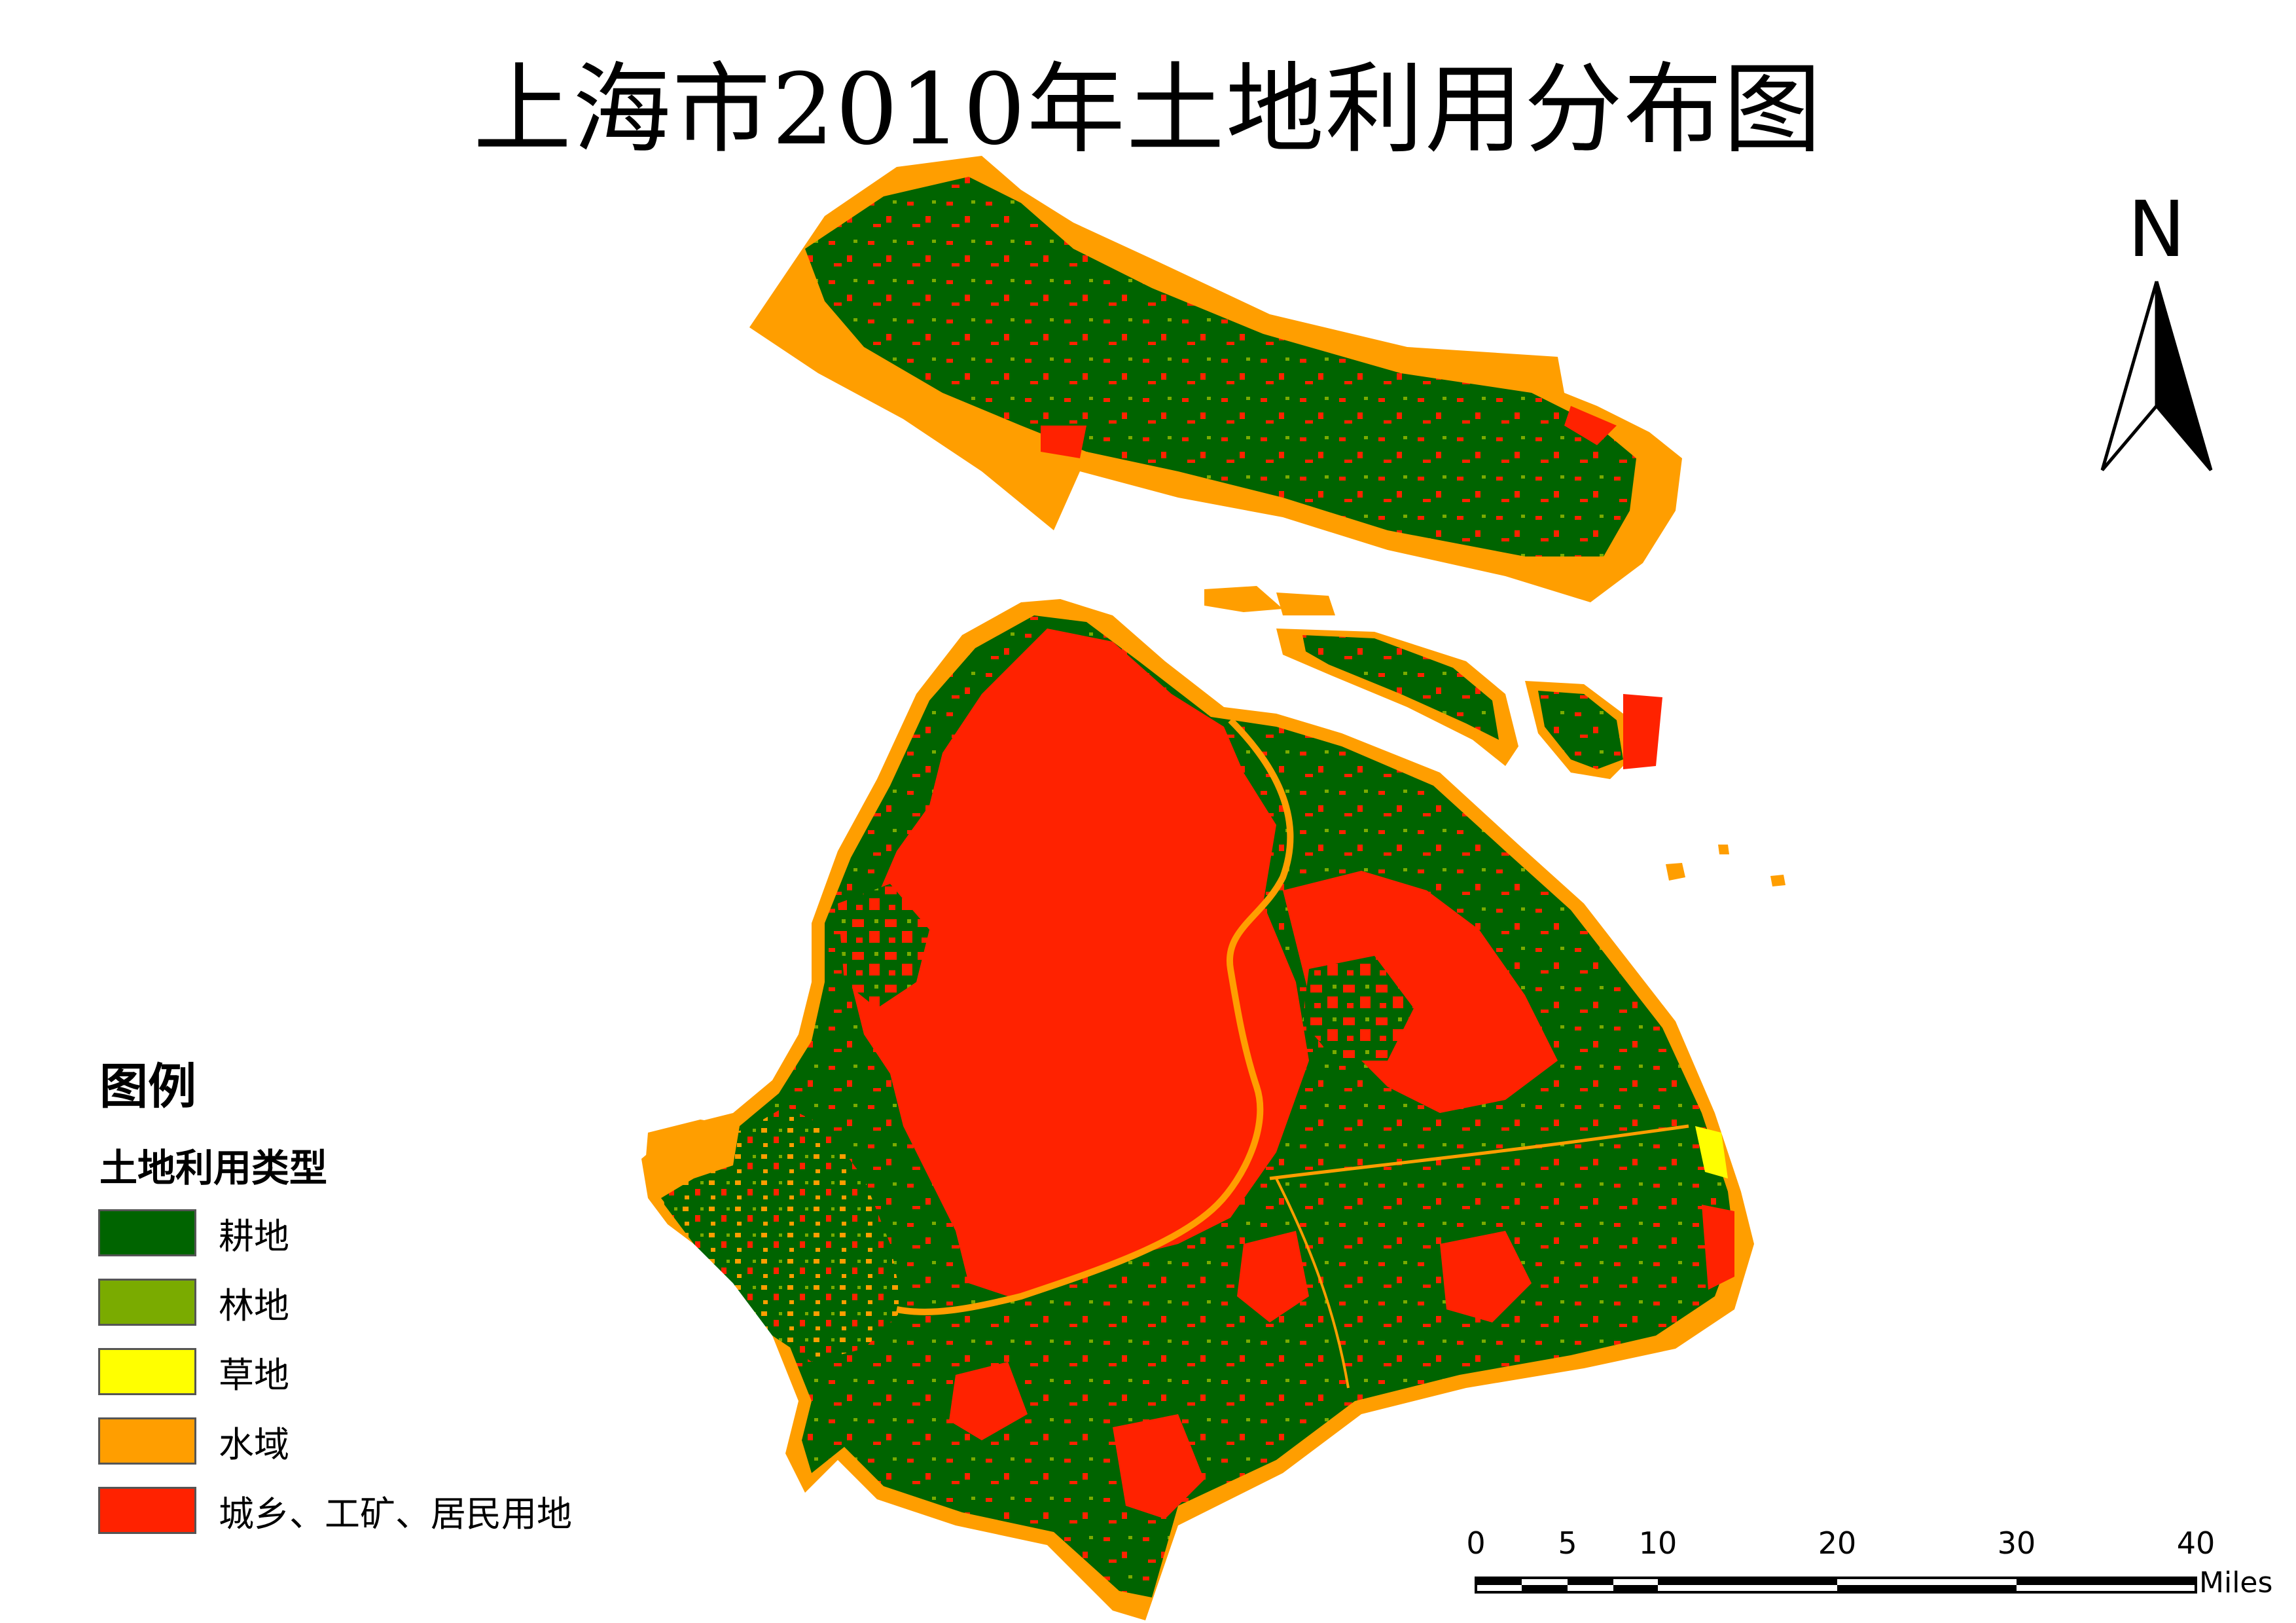  Describe the element at coordinates (1148, 110) in the screenshot. I see `map-title: 上海市2010年土地利用分布图` at that location.